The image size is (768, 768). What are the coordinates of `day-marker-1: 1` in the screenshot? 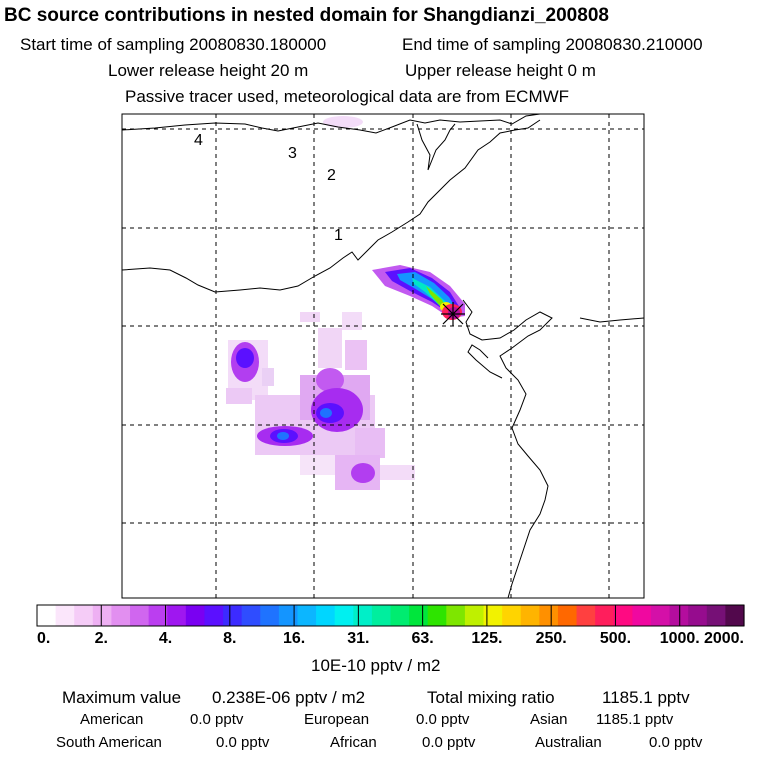 It's located at (338, 235).